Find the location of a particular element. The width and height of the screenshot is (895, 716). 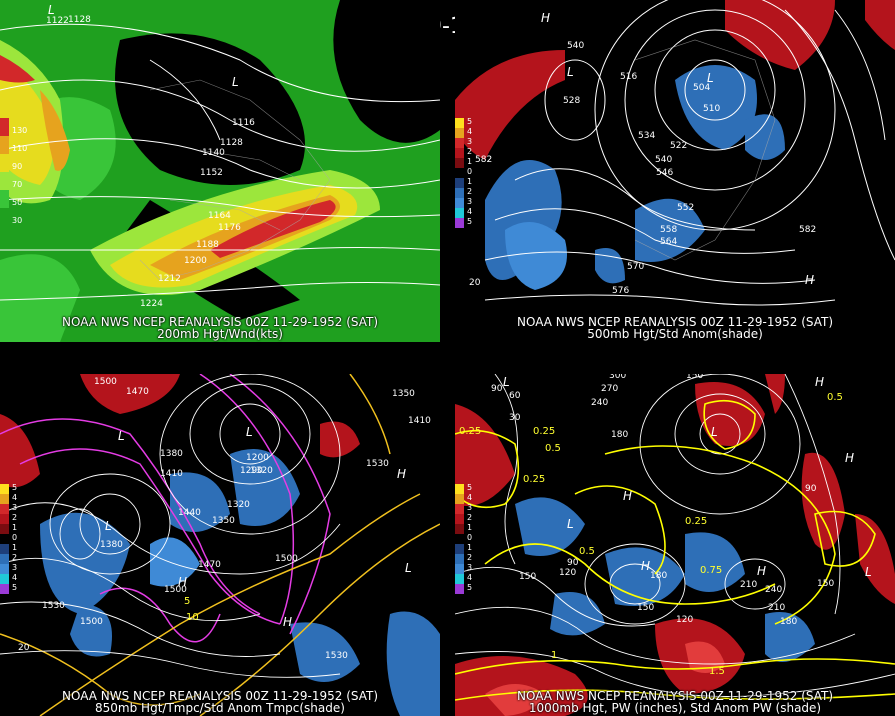

legend-label: 70 is located at coordinates (17, 184).